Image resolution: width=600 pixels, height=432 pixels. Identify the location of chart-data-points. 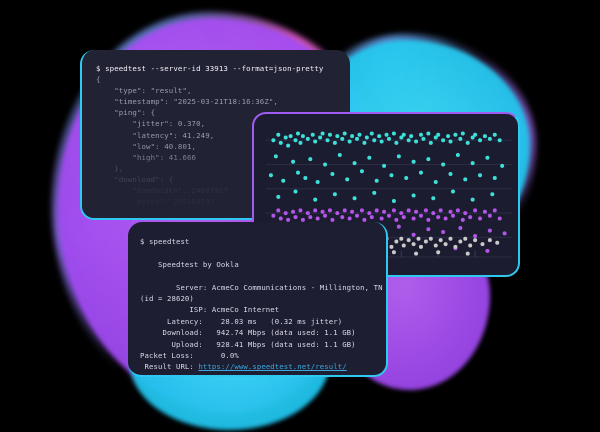
(387, 193).